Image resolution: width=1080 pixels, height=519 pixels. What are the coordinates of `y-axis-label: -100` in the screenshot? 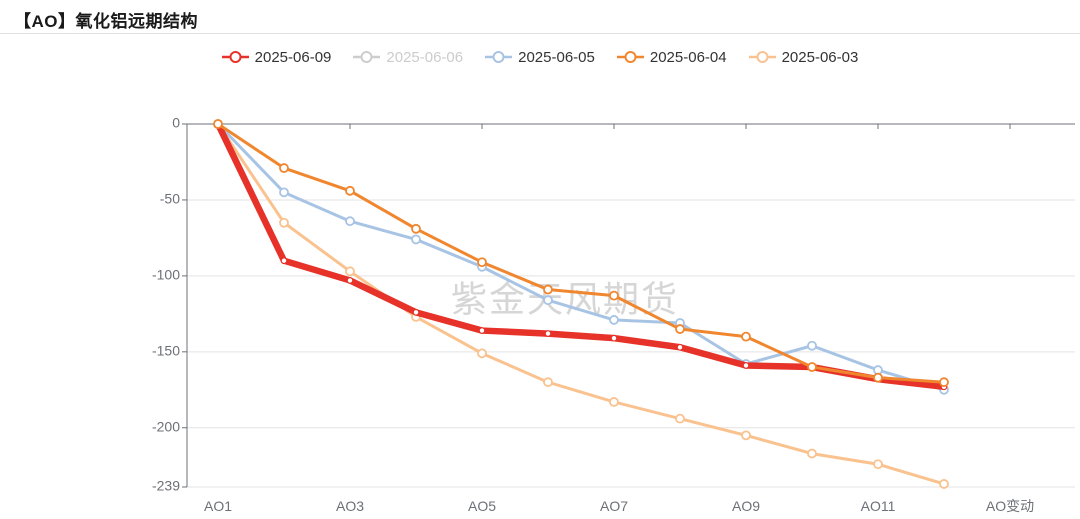 It's located at (166, 275).